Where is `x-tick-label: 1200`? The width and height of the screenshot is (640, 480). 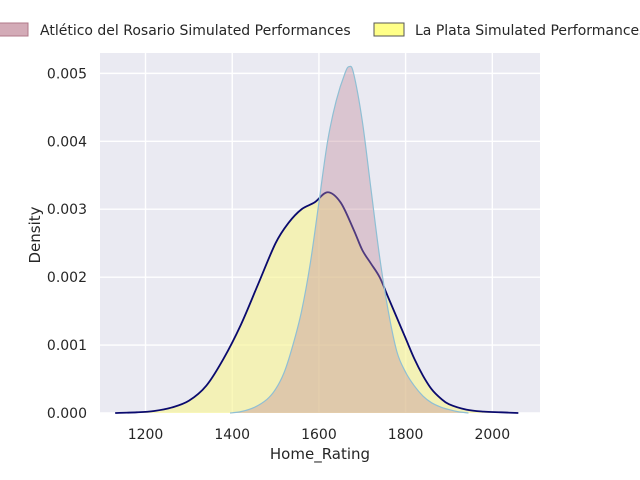
x-tick-label: 1200 is located at coordinates (146, 435).